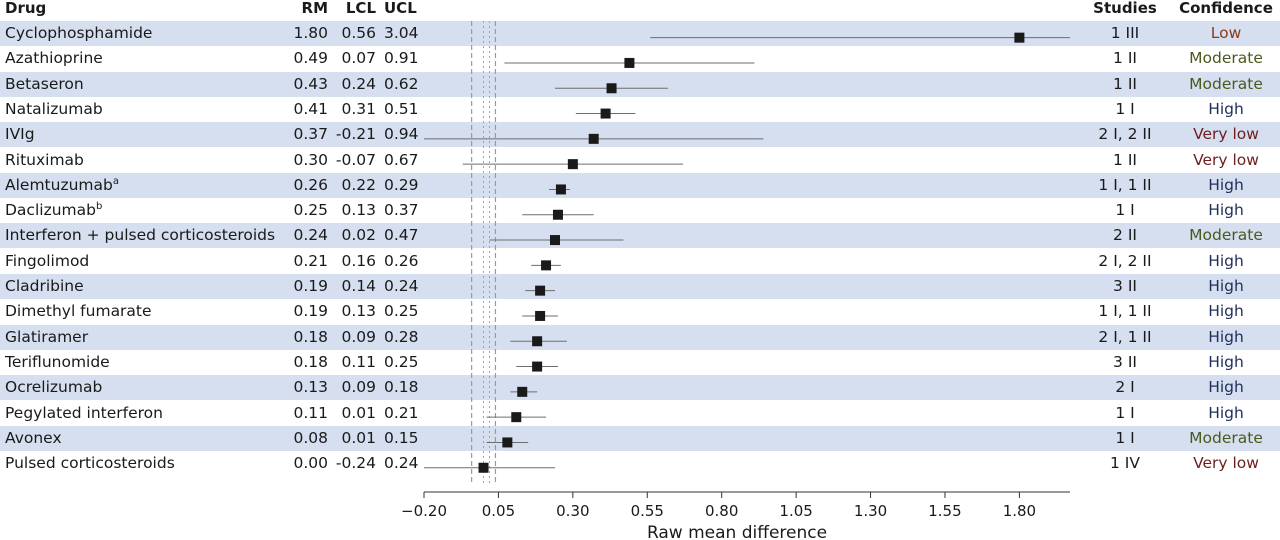 Image resolution: width=1280 pixels, height=540 pixels. What do you see at coordinates (401, 361) in the screenshot?
I see `ucl-value: 0.25` at bounding box center [401, 361].